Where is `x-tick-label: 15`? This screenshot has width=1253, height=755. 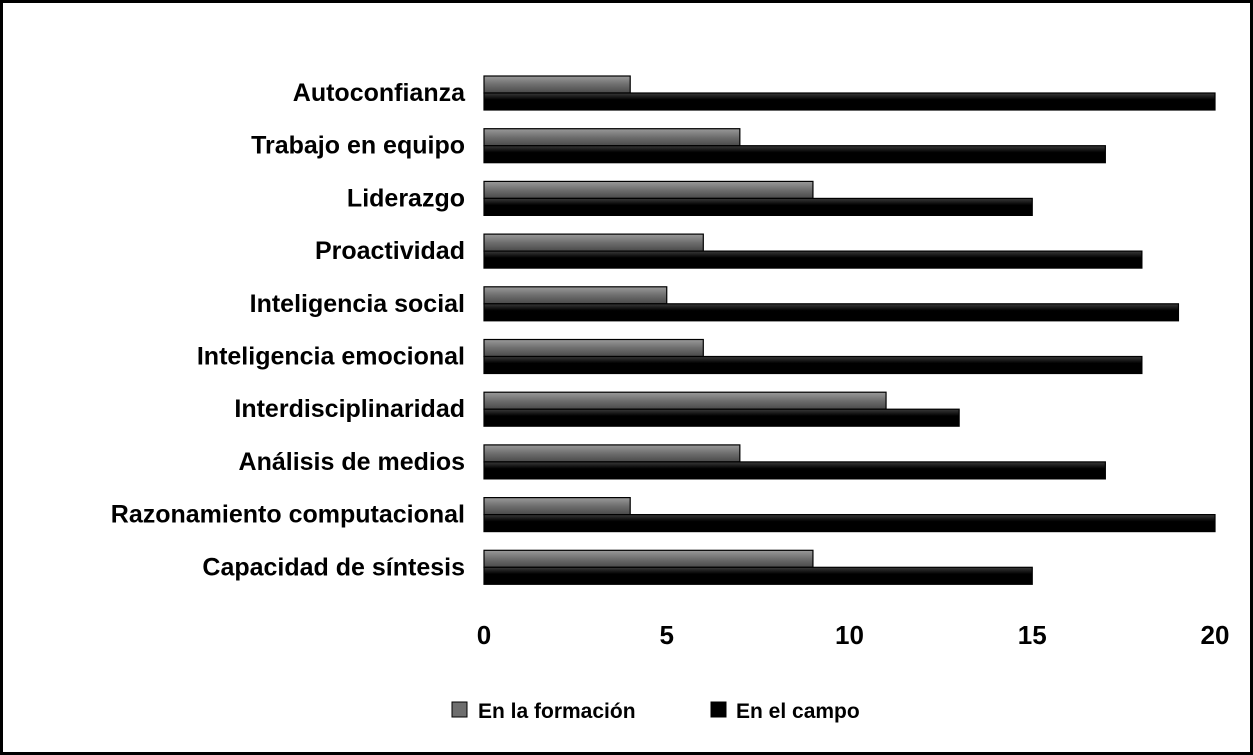 x-tick-label: 15 is located at coordinates (1032, 635).